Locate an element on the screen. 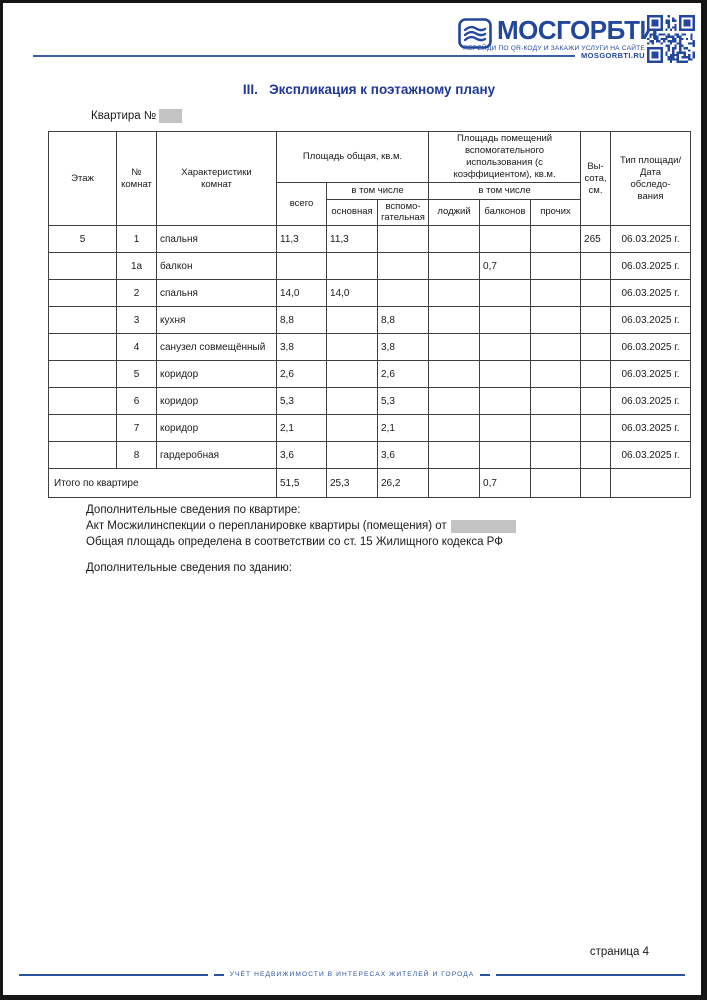  cell: 3 is located at coordinates (136, 320).